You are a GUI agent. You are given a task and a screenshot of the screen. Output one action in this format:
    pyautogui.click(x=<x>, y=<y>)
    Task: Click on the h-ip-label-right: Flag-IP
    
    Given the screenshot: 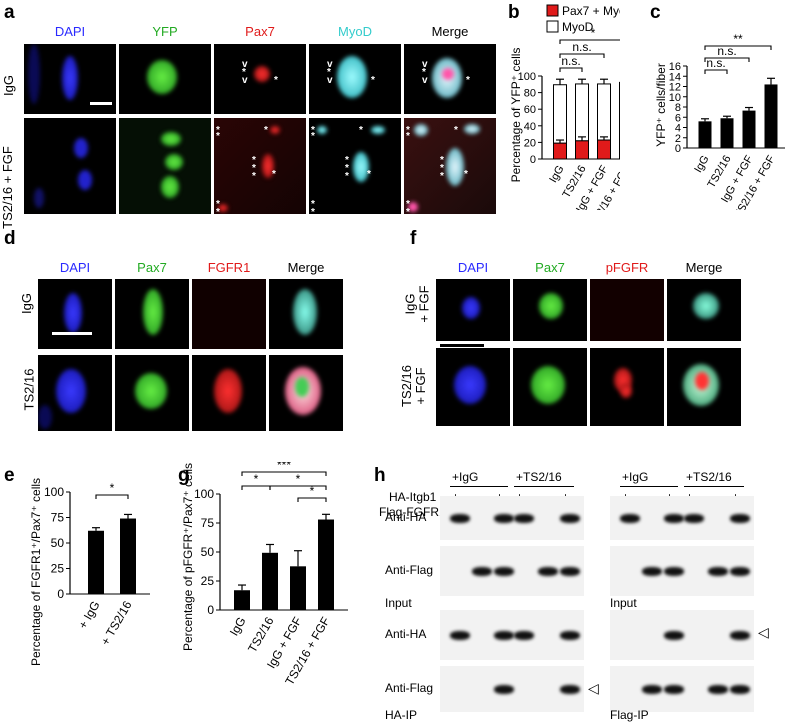 What is the action you would take?
    pyautogui.click(x=629, y=715)
    